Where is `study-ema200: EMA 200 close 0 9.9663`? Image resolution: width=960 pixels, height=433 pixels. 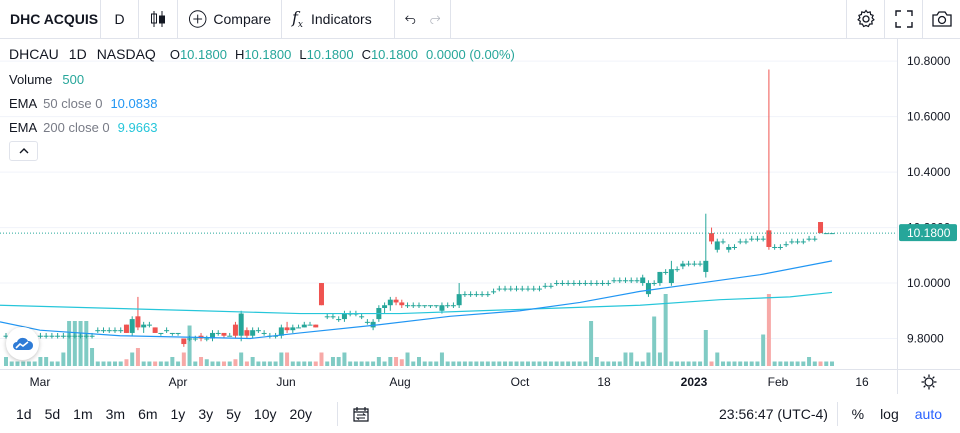
study-ema200: EMA 200 close 0 9.9663 is located at coordinates (83, 127).